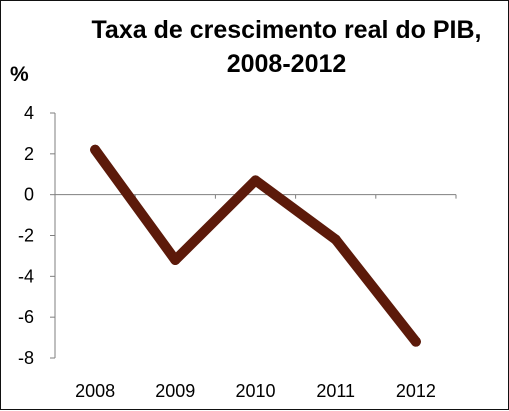 This screenshot has width=509, height=411. What do you see at coordinates (29, 195) in the screenshot?
I see `y-tick-label: 0` at bounding box center [29, 195].